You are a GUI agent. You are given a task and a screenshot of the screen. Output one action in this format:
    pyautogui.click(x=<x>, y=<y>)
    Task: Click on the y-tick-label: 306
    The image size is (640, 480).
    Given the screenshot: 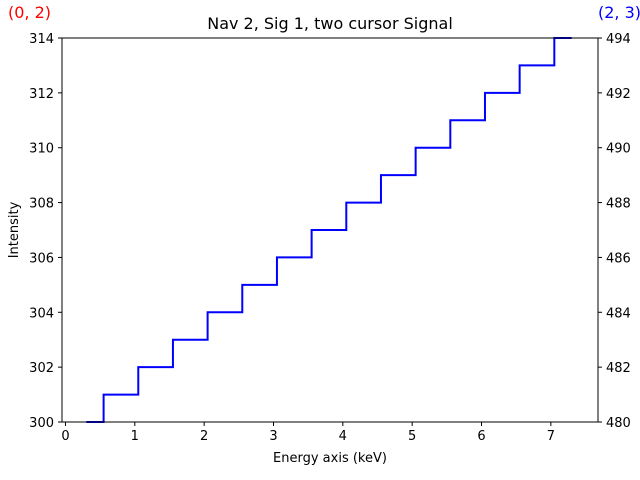 What is the action you would take?
    pyautogui.click(x=41, y=258)
    